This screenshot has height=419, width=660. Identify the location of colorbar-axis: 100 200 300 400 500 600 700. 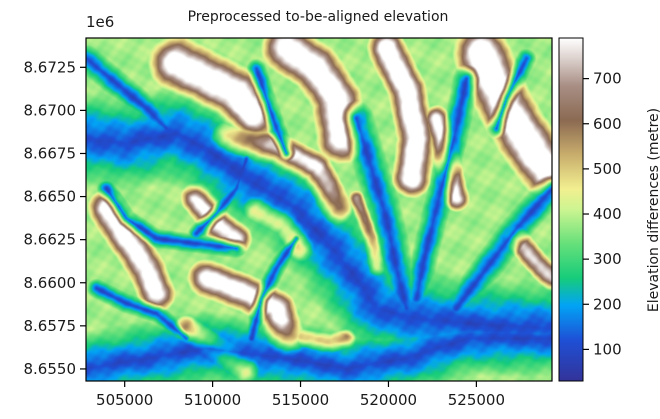
(602, 214).